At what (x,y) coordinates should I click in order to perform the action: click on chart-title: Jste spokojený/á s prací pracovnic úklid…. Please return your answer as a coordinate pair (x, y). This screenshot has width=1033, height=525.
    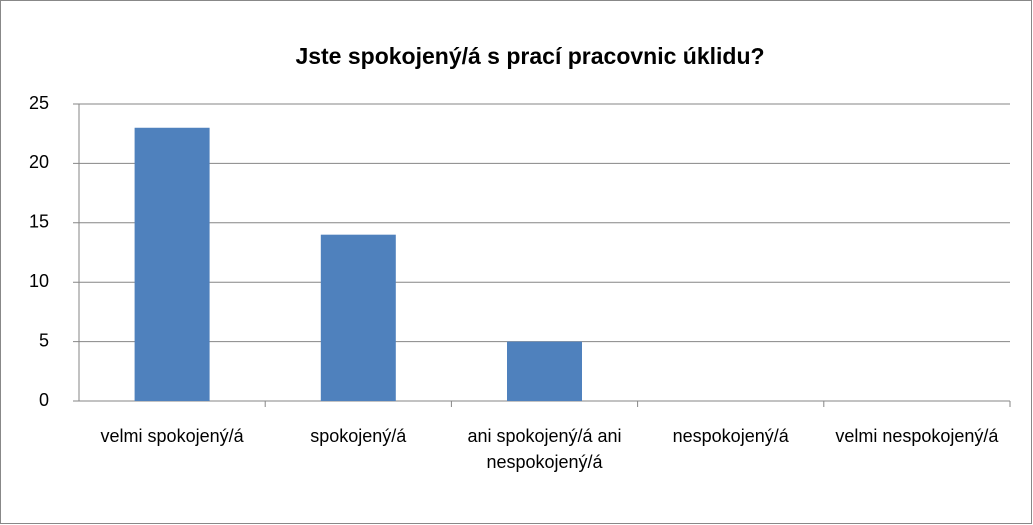
    Looking at the image, I should click on (529, 56).